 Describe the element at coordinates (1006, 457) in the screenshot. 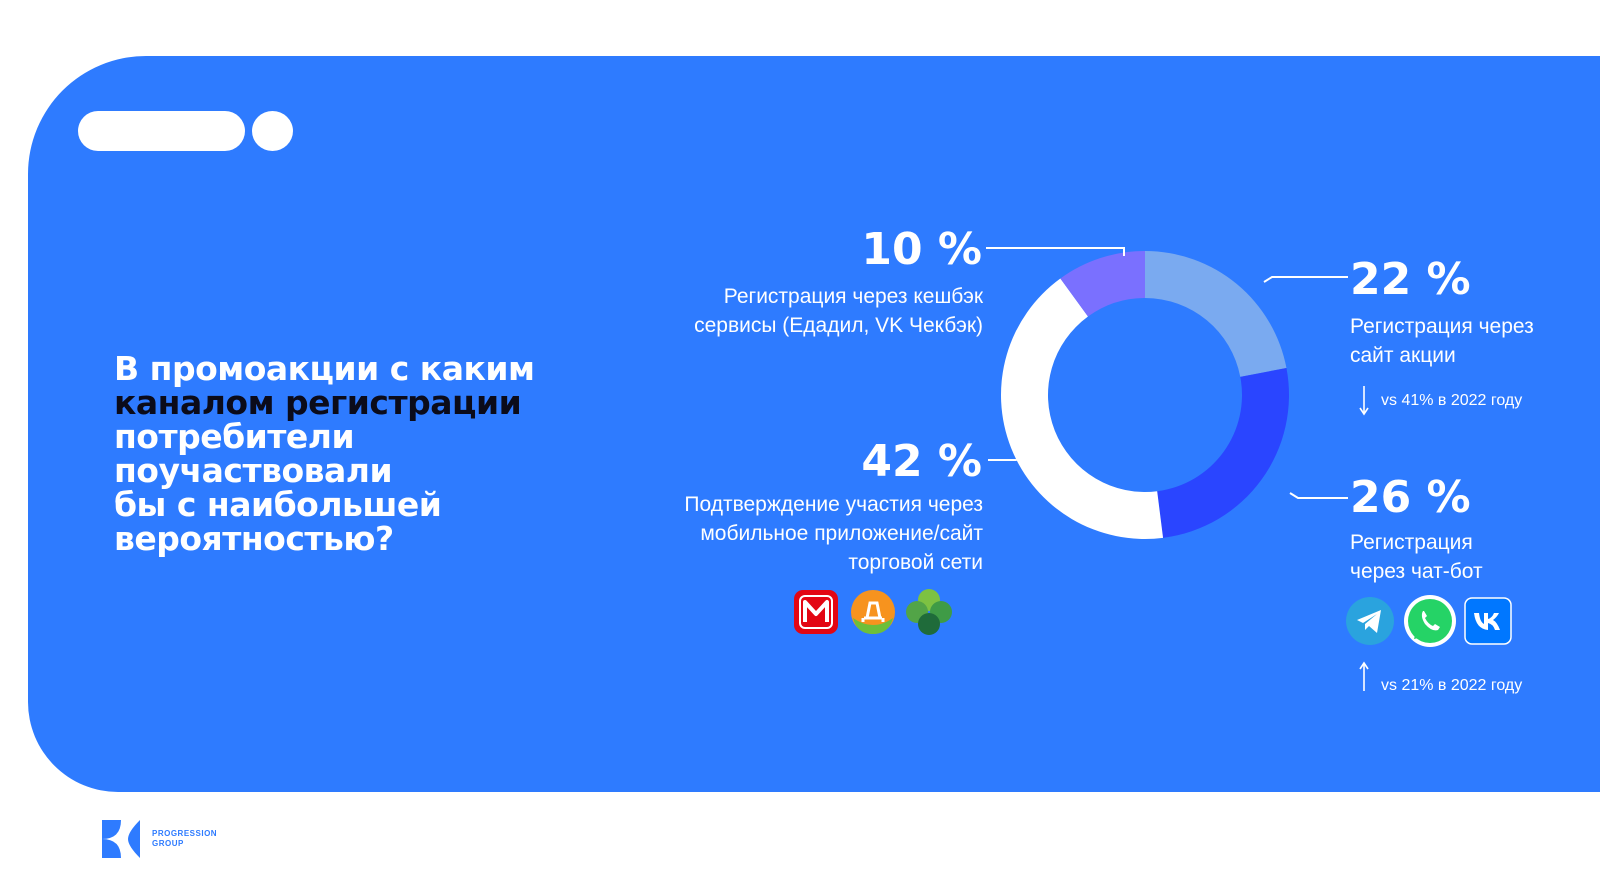

I see `leader-line-app` at that location.